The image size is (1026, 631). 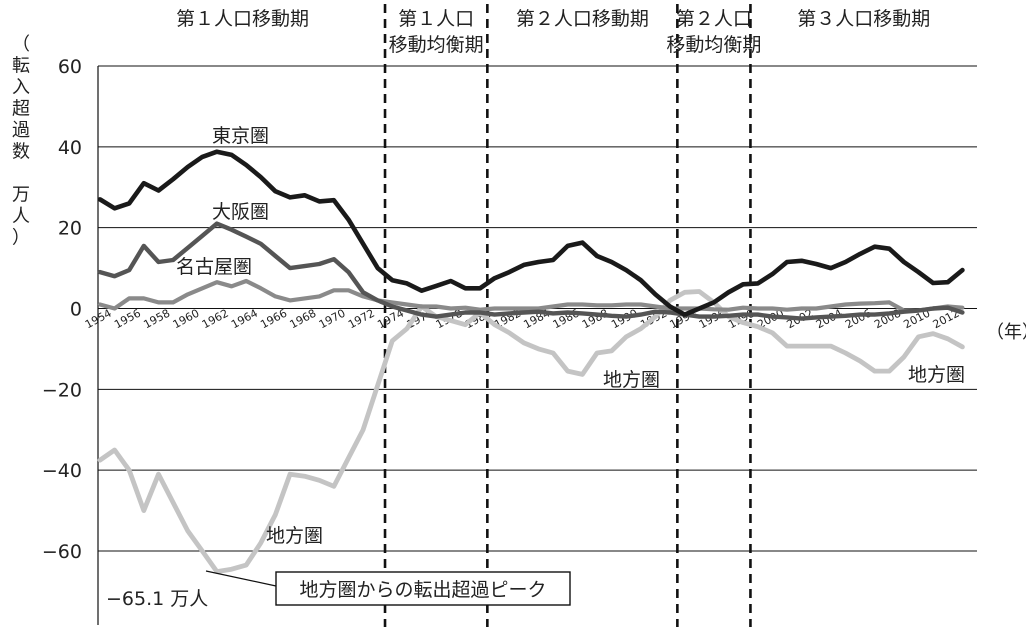 I want to click on period-label-line: 第２人口移動期, so click(x=582, y=19).